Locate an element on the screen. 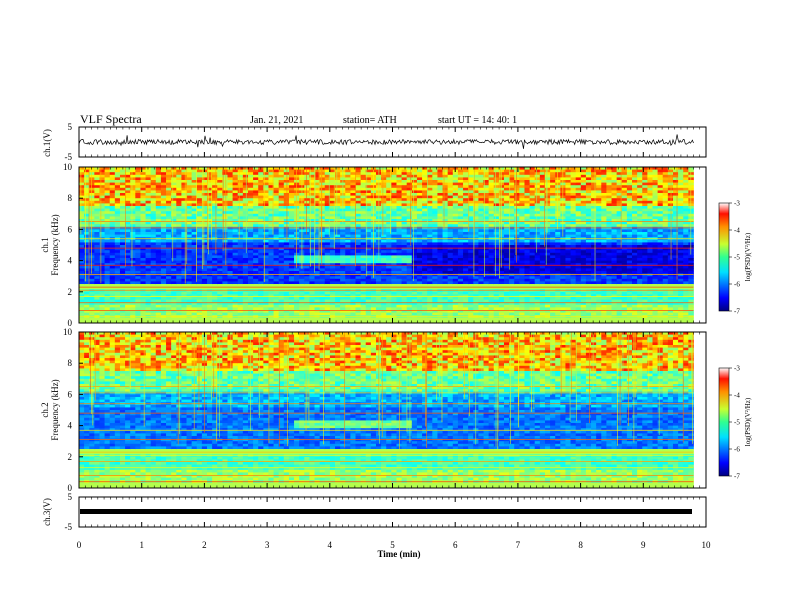  ch1-ytick-top: 5 is located at coordinates (70, 127).